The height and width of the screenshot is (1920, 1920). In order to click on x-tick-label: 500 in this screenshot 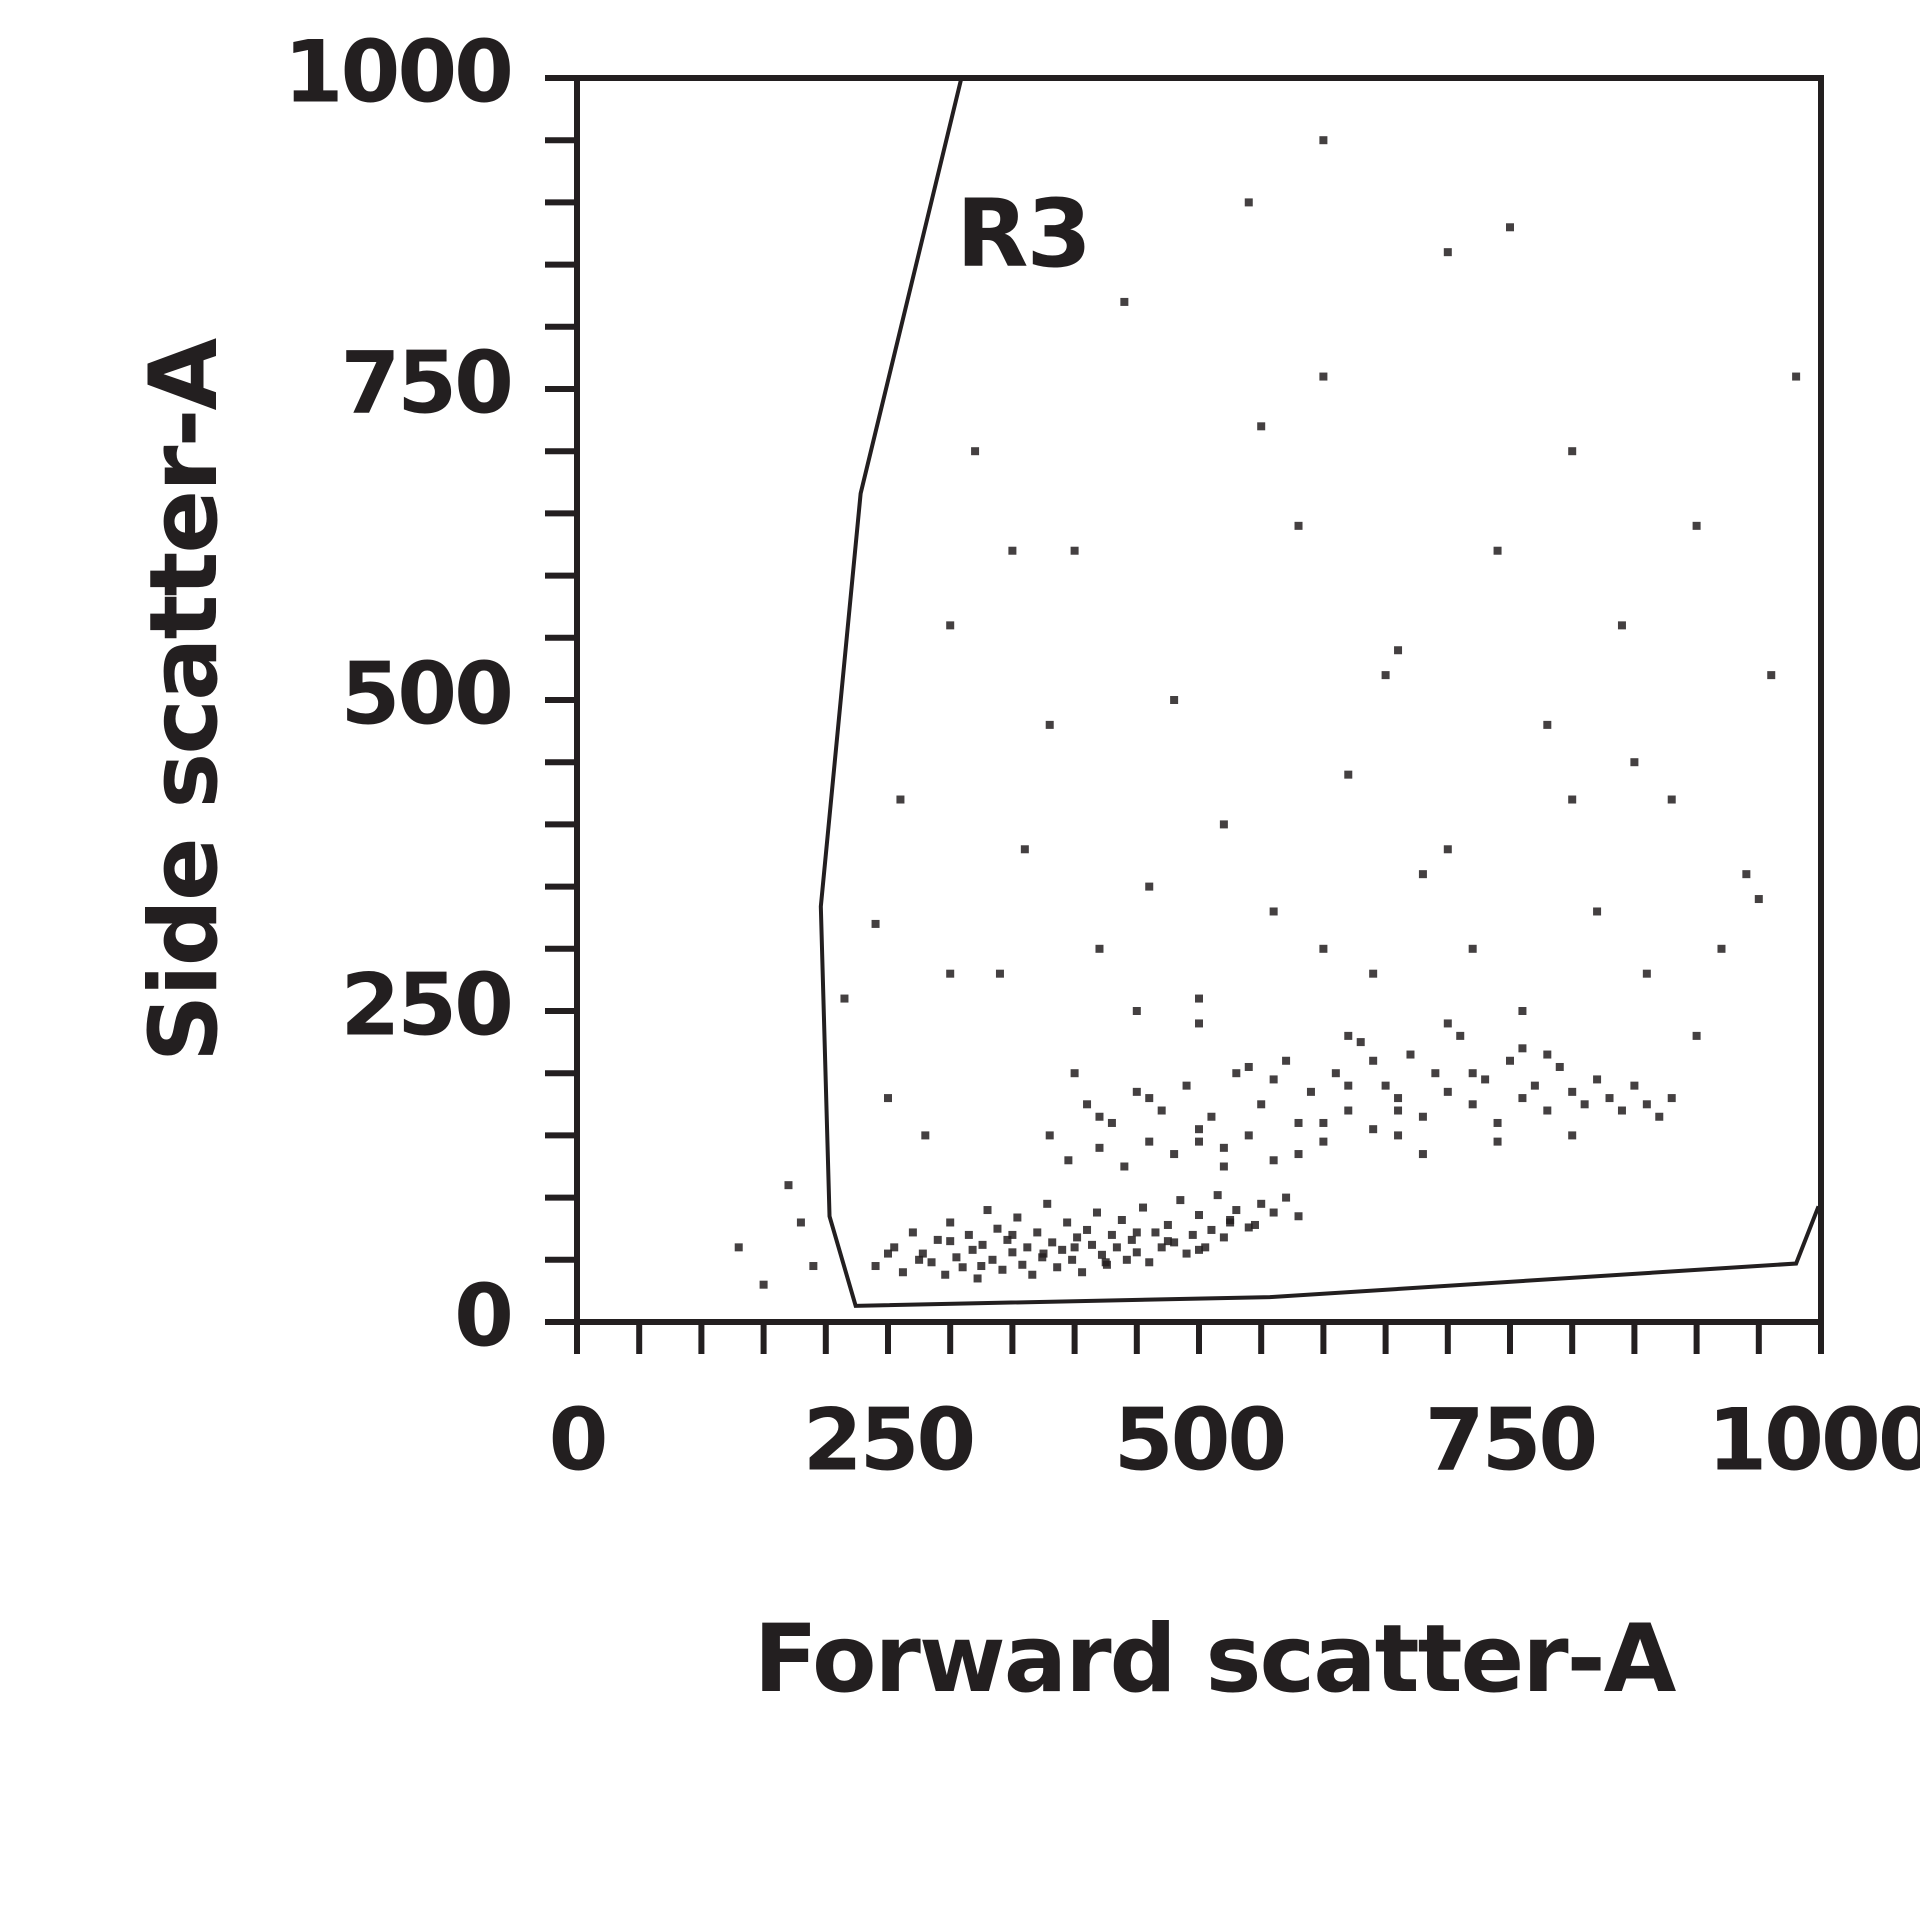, I will do `click(1199, 1440)`.